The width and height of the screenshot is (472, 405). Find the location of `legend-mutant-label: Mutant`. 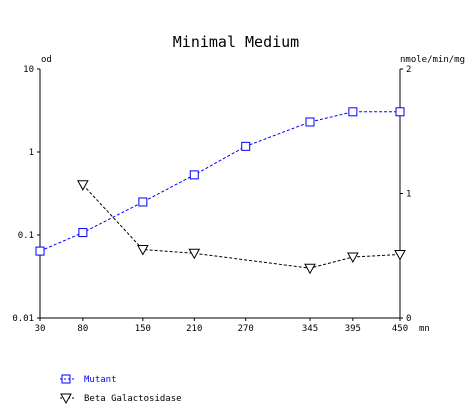

legend-mutant-label: Mutant is located at coordinates (100, 380).